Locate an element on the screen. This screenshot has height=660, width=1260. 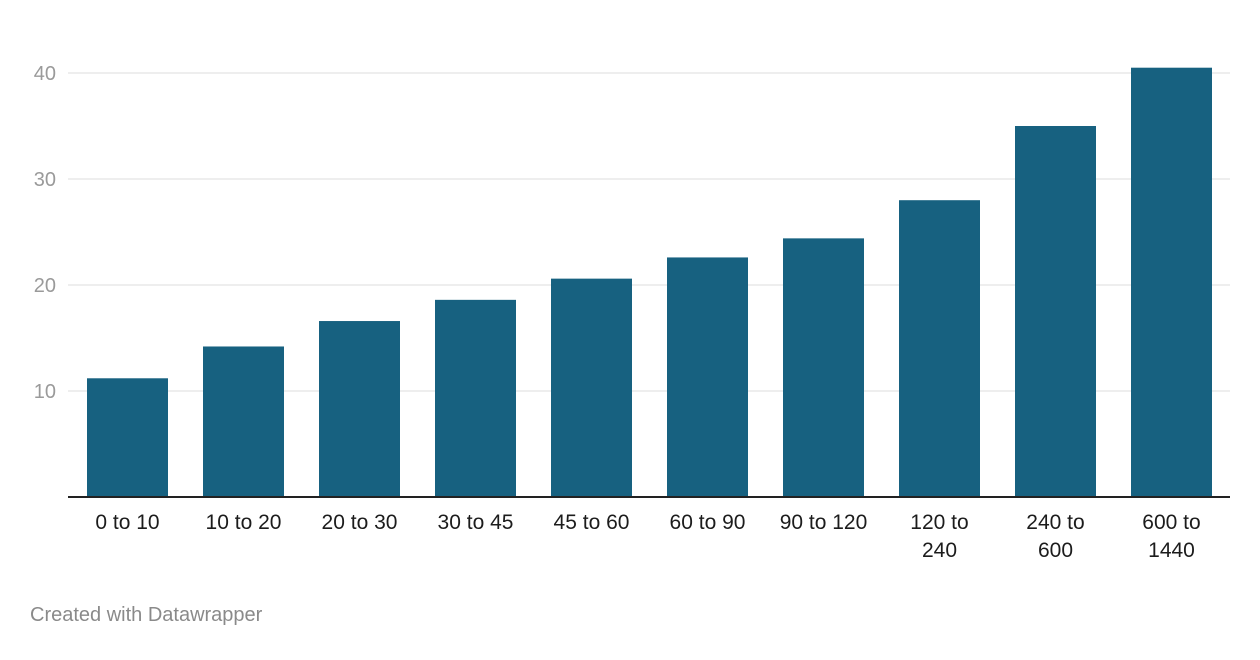
x-tick-label-3: 30 to 45 is located at coordinates (476, 522).